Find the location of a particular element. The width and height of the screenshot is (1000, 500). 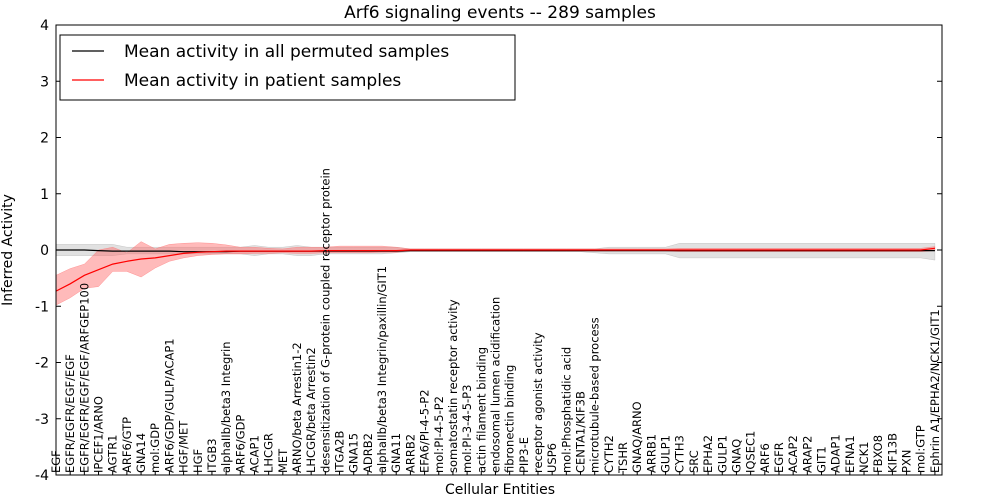

category-label: actin filament binding is located at coordinates (481, 410).